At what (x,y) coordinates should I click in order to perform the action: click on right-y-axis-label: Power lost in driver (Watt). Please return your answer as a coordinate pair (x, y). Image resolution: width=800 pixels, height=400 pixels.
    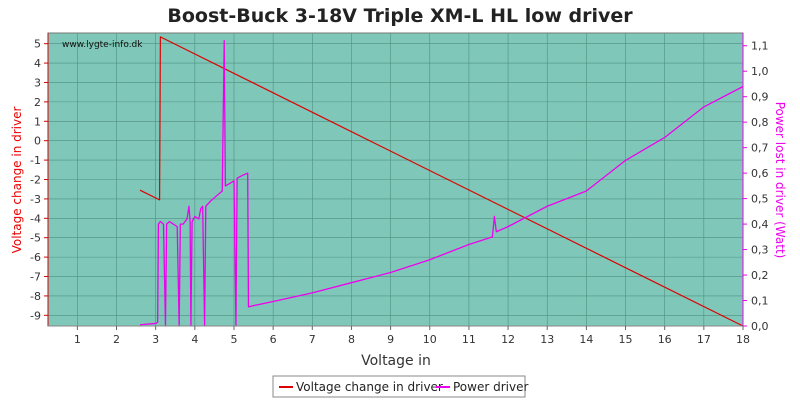
    Looking at the image, I should click on (780, 180).